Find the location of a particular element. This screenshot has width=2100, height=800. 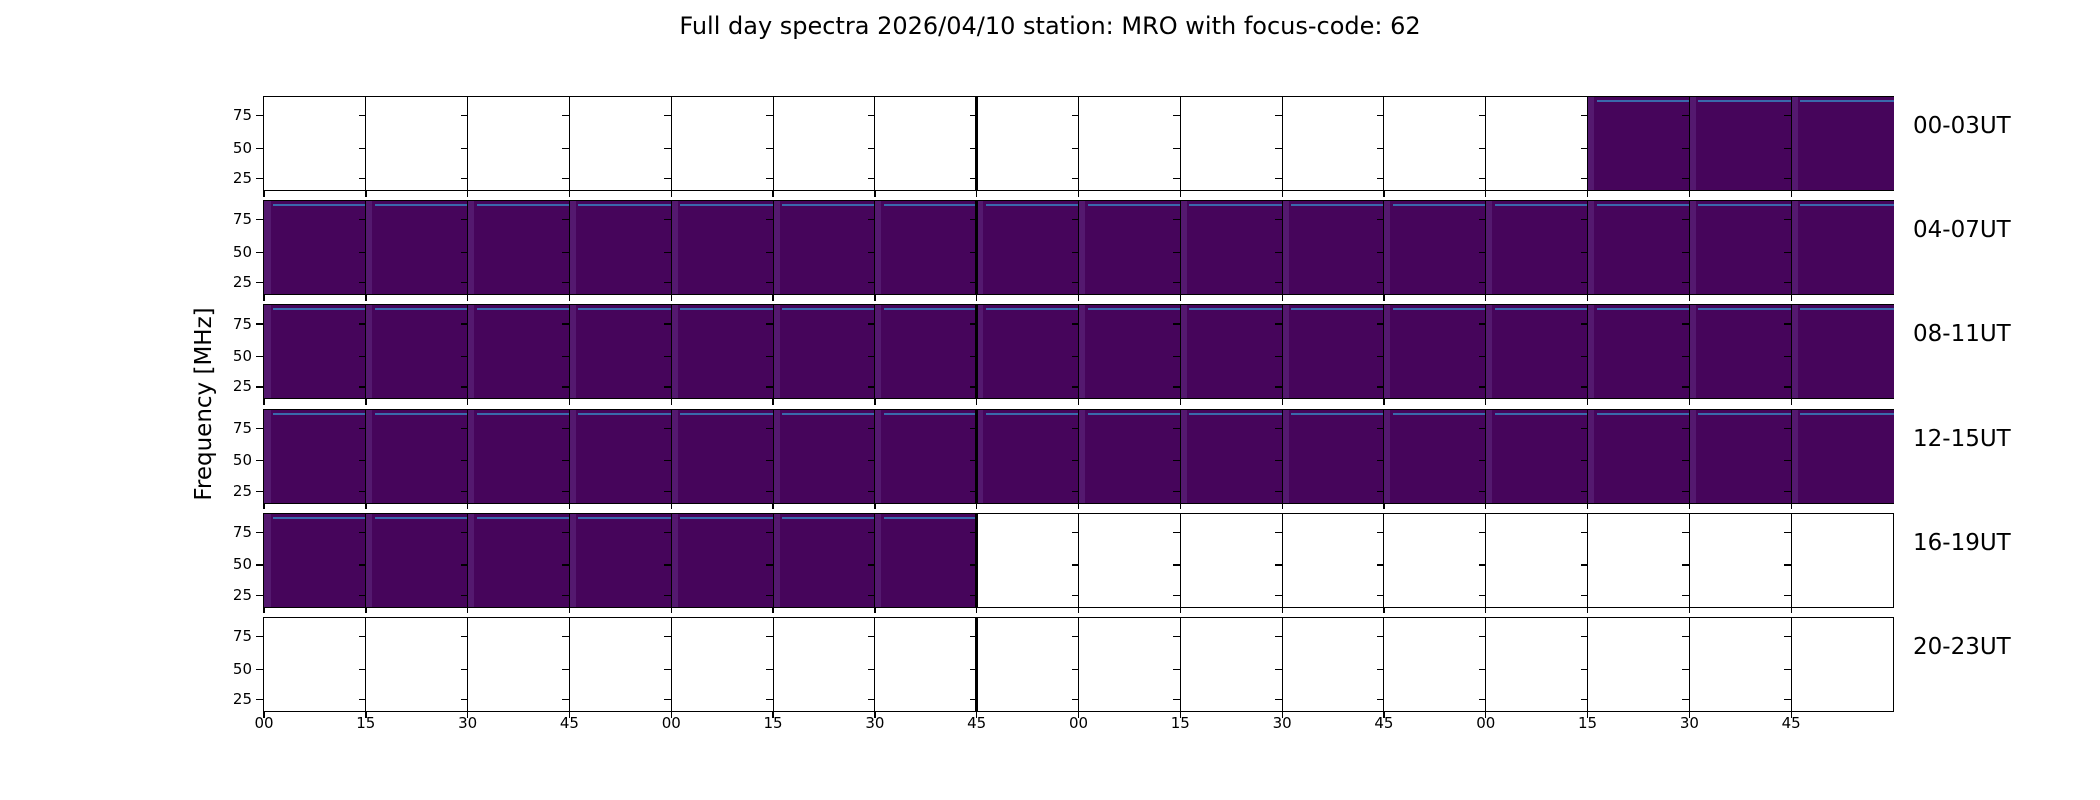

y-tick-label: 25 is located at coordinates (242, 178).